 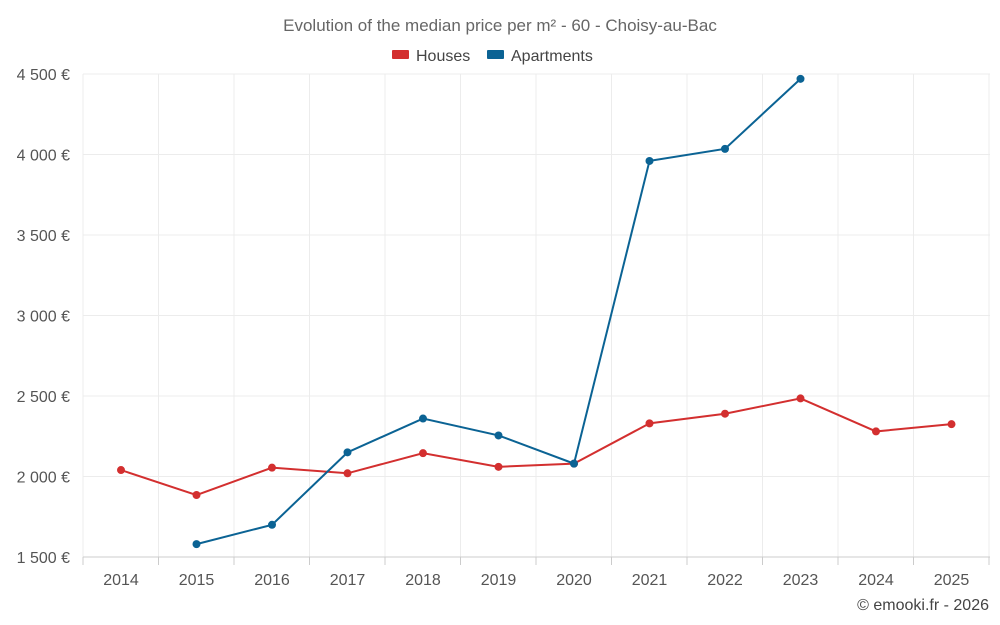 I want to click on data-point-apartments-2017, so click(x=347, y=452).